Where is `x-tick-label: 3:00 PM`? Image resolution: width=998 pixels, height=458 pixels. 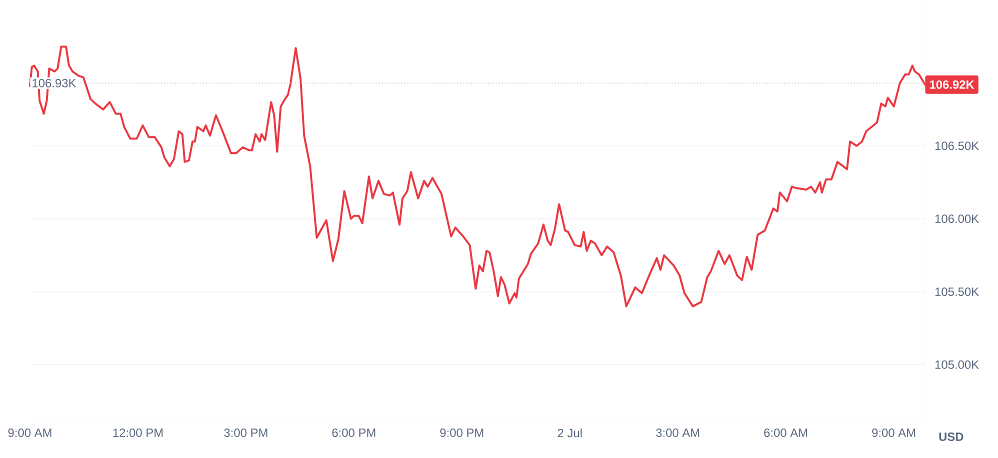 x-tick-label: 3:00 PM is located at coordinates (246, 432).